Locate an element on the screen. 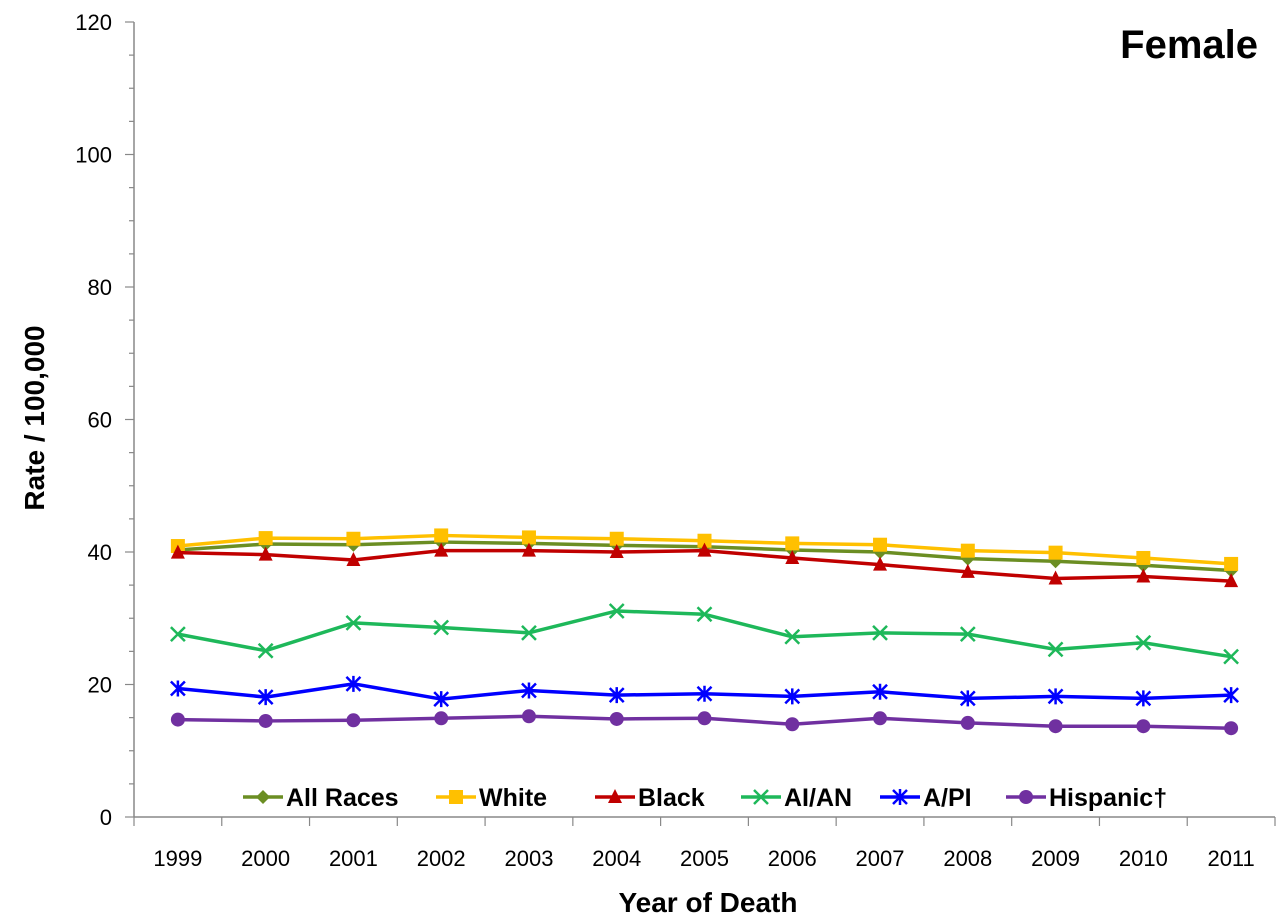  legend: All Races White Black AI/AN A/PI Hispanic† is located at coordinates (705, 798).